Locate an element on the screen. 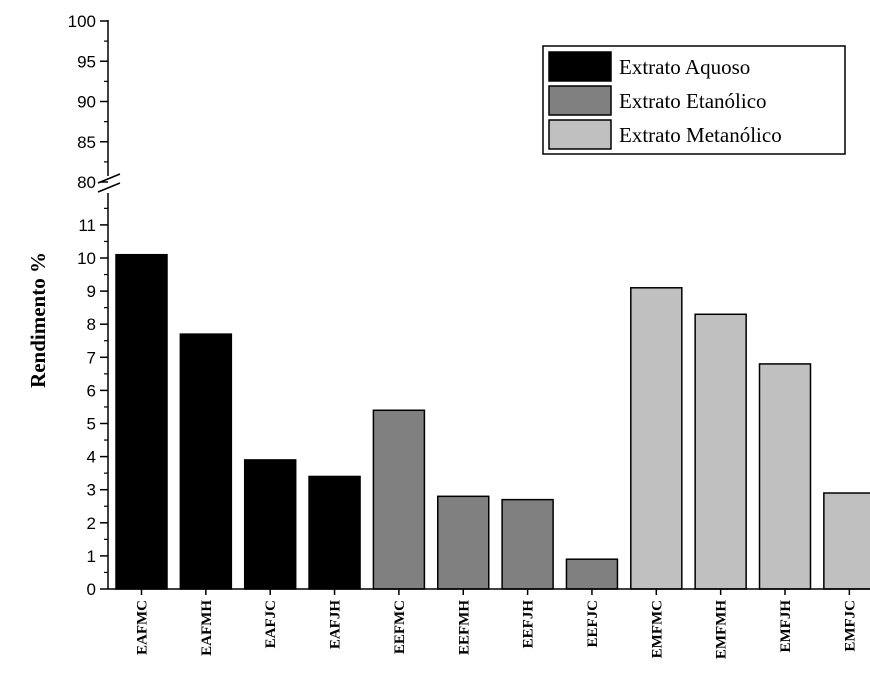  x-tick-label: EAFJH is located at coordinates (336, 625).